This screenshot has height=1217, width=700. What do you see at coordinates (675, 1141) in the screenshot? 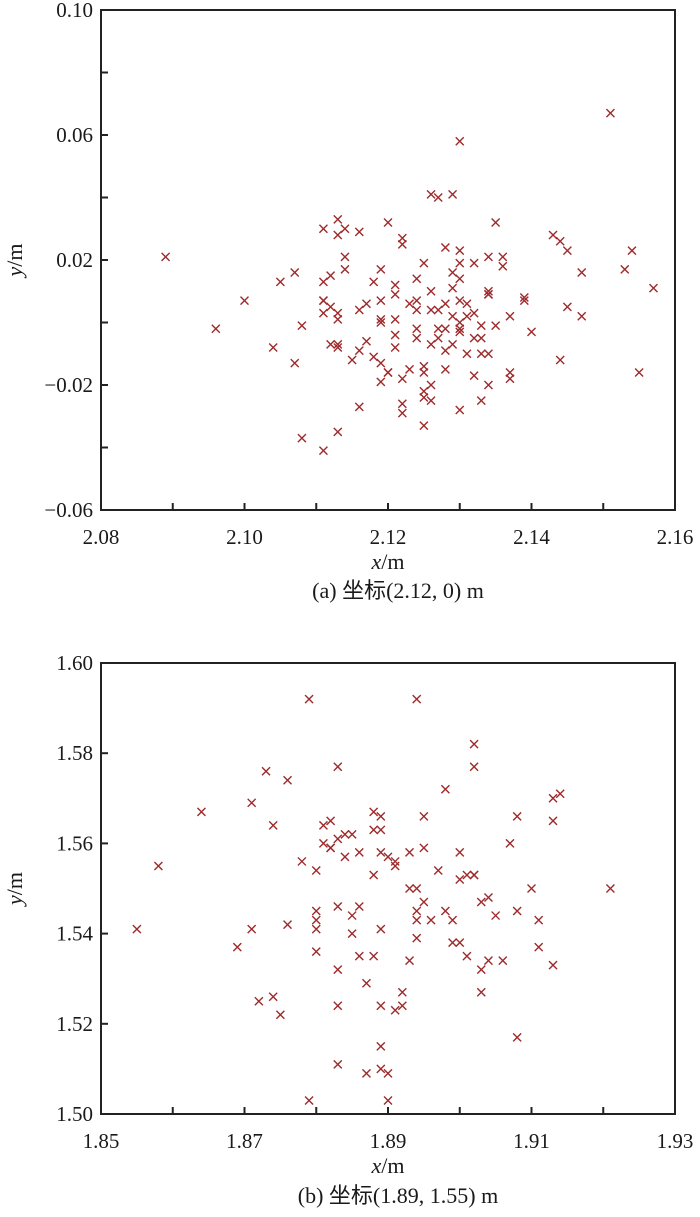
I see `x-tick-label: 1.93` at bounding box center [675, 1141].